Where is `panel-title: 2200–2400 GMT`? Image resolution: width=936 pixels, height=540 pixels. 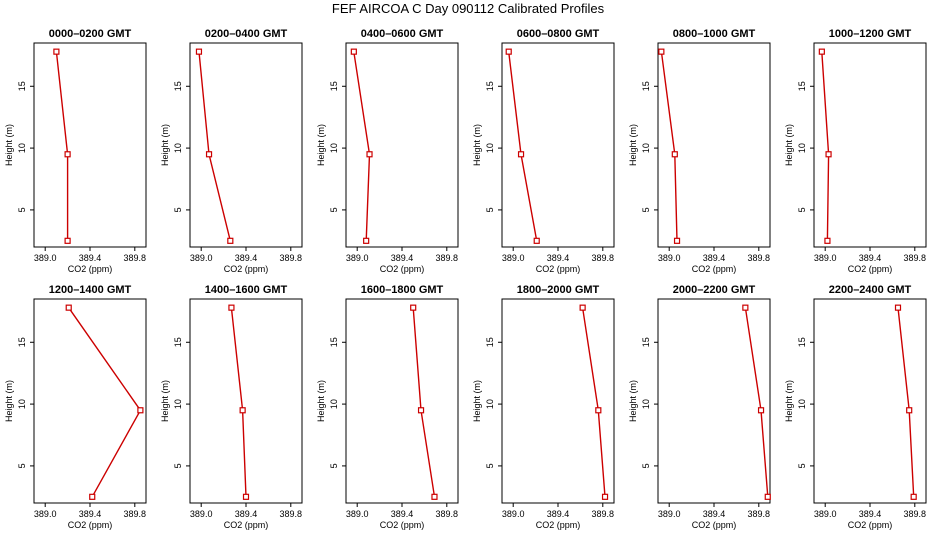 panel-title: 2200–2400 GMT is located at coordinates (870, 290).